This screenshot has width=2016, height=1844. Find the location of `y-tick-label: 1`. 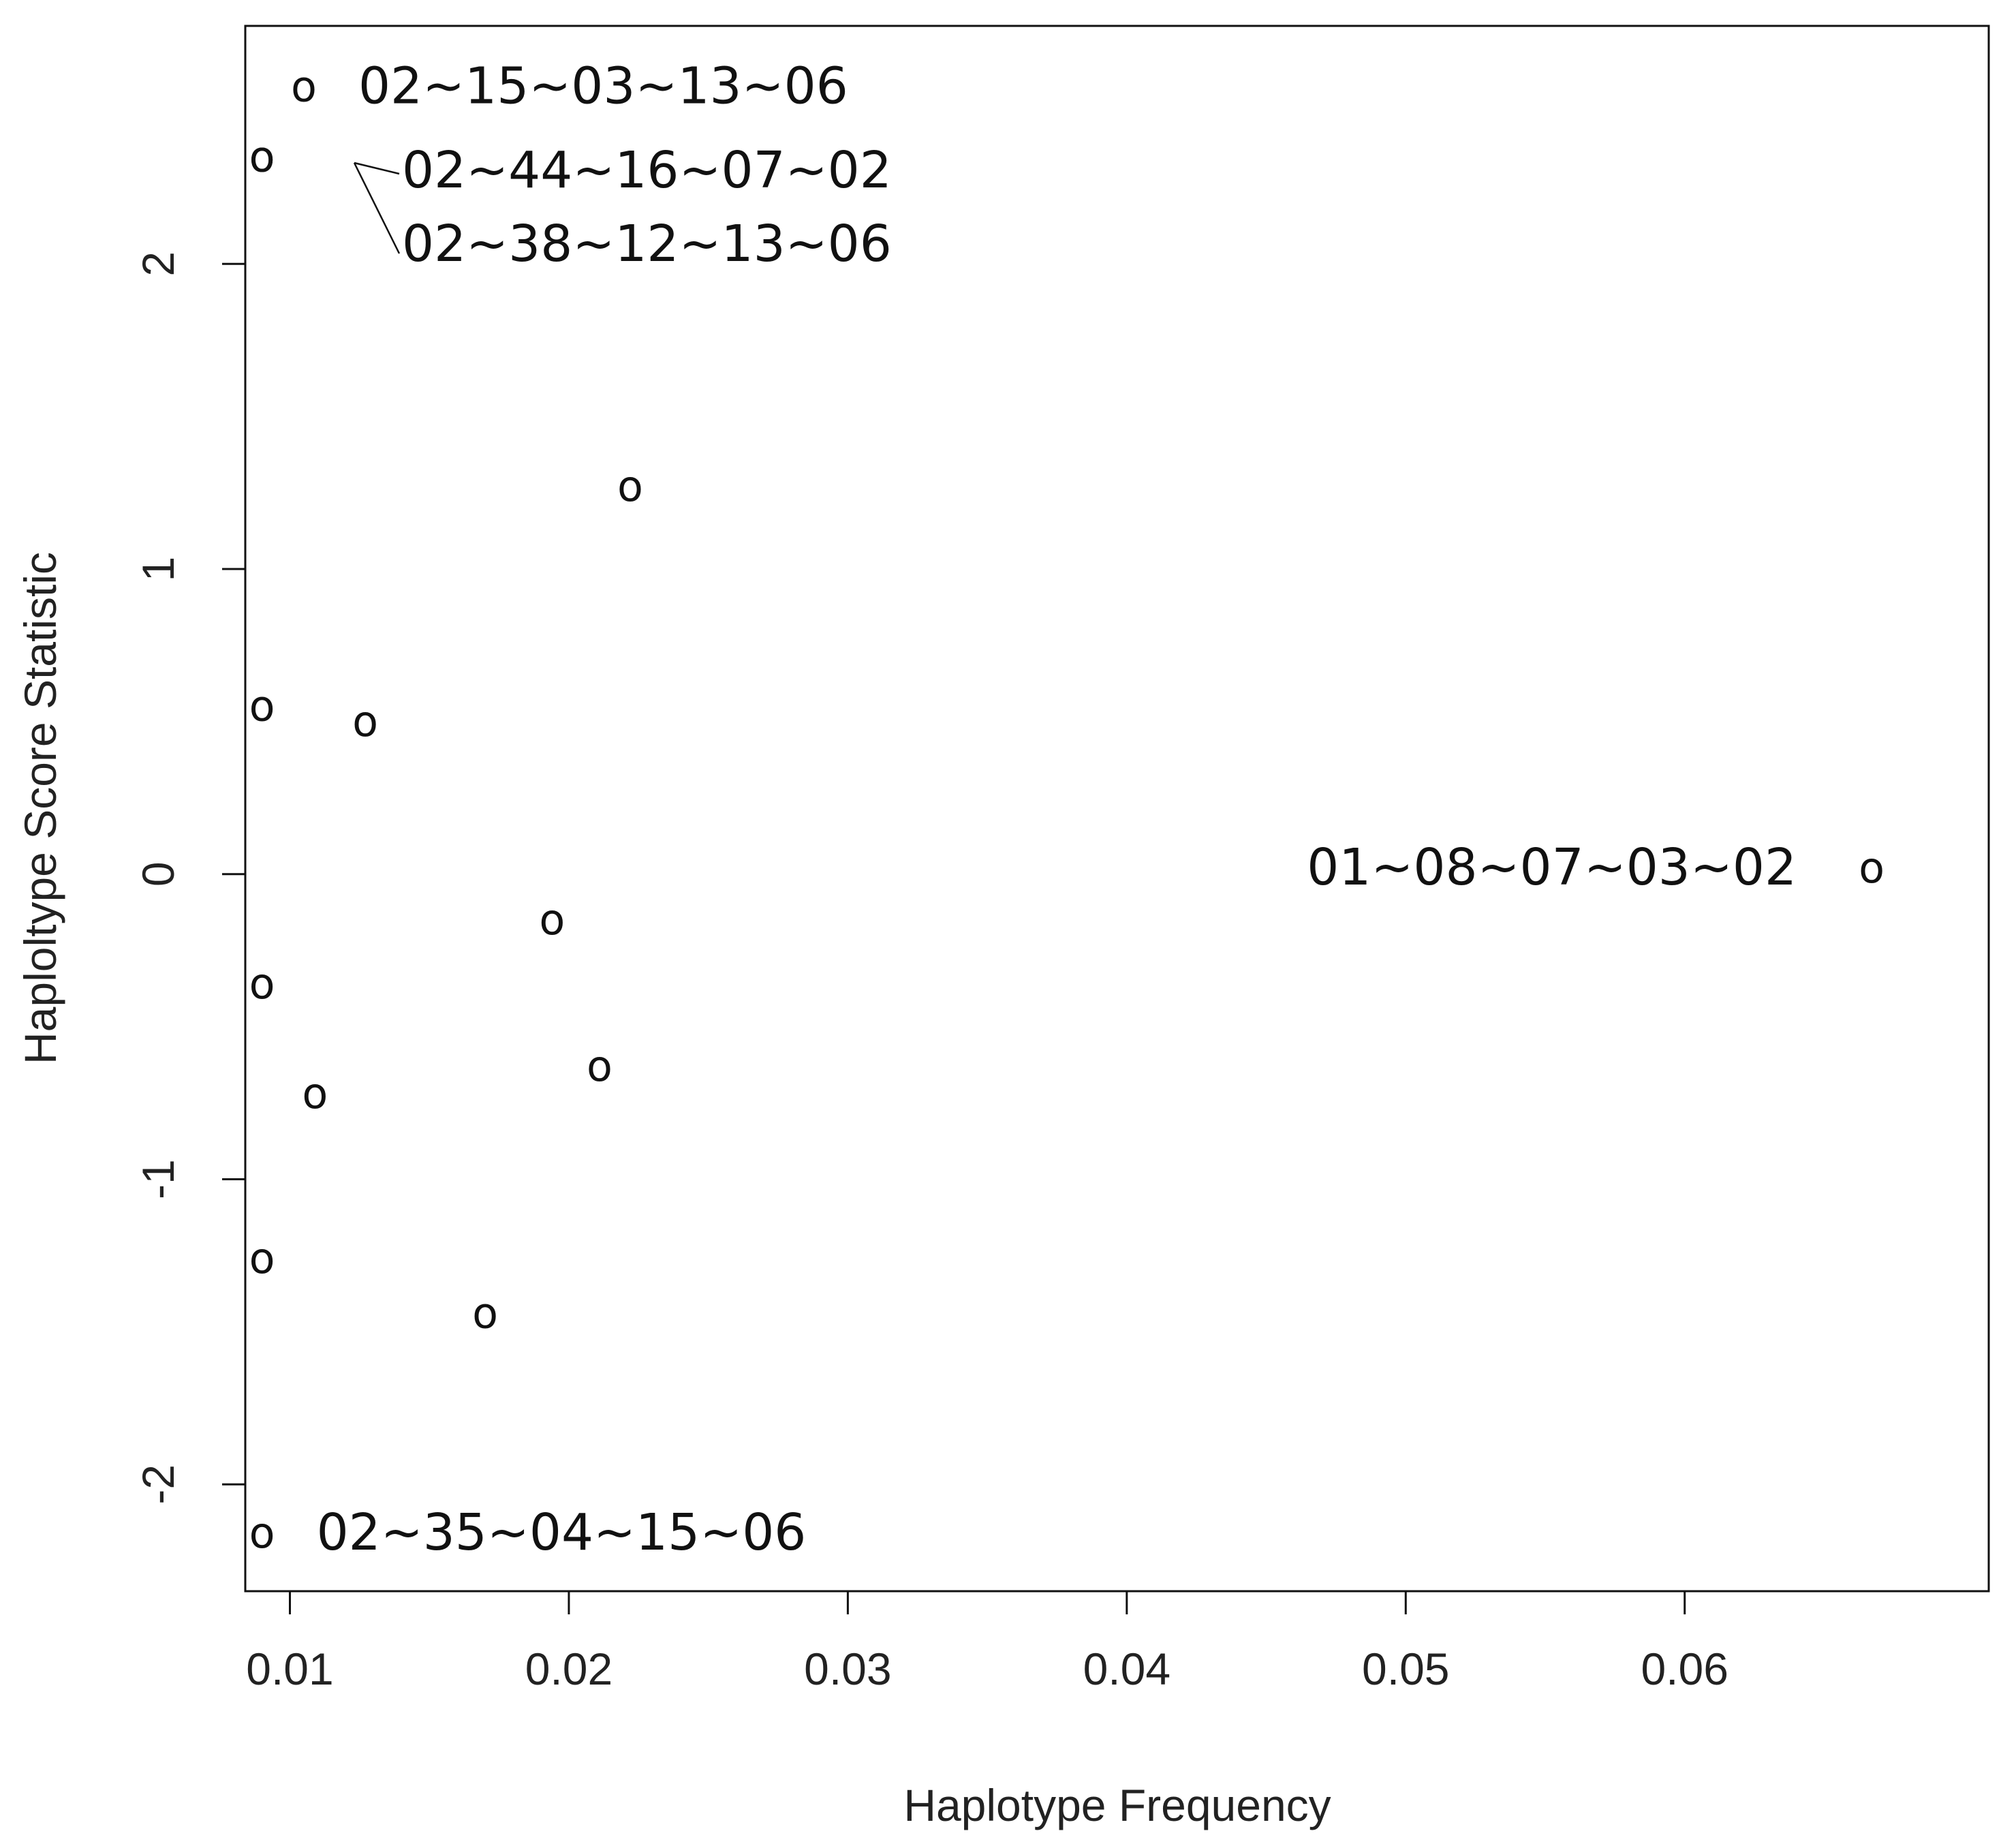

y-tick-label: 1 is located at coordinates (158, 569).